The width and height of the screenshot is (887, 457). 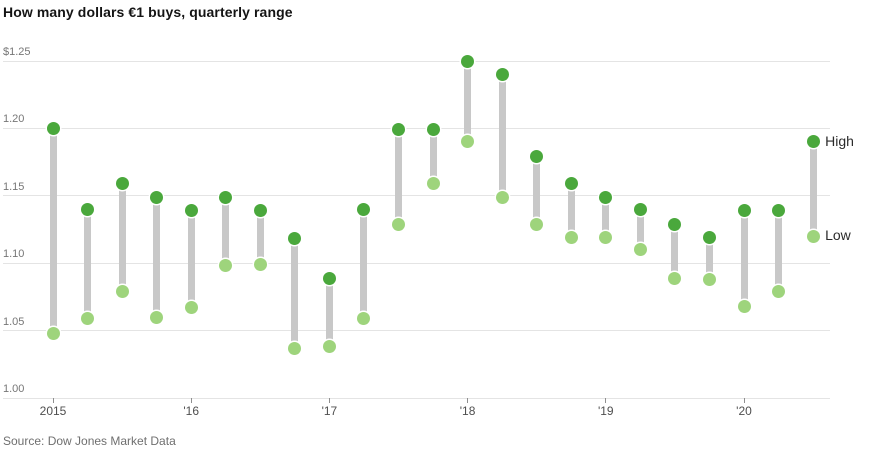 What do you see at coordinates (839, 140) in the screenshot?
I see `legend-high-label: High` at bounding box center [839, 140].